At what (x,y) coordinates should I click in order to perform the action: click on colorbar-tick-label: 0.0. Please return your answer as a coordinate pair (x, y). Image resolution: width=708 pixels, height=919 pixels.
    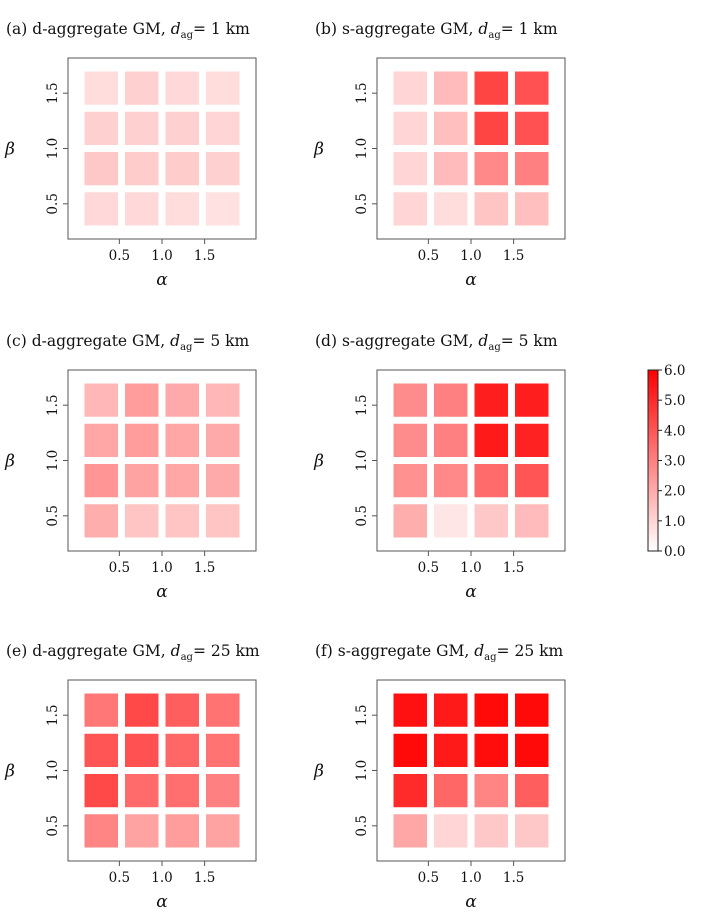
    Looking at the image, I should click on (674, 552).